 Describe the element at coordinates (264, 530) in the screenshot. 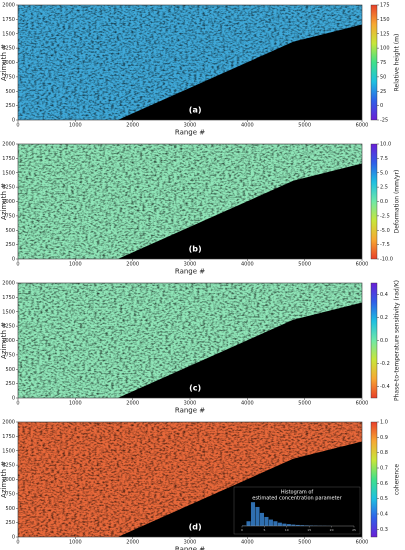

I see `inset-x-tick-label: 5` at that location.